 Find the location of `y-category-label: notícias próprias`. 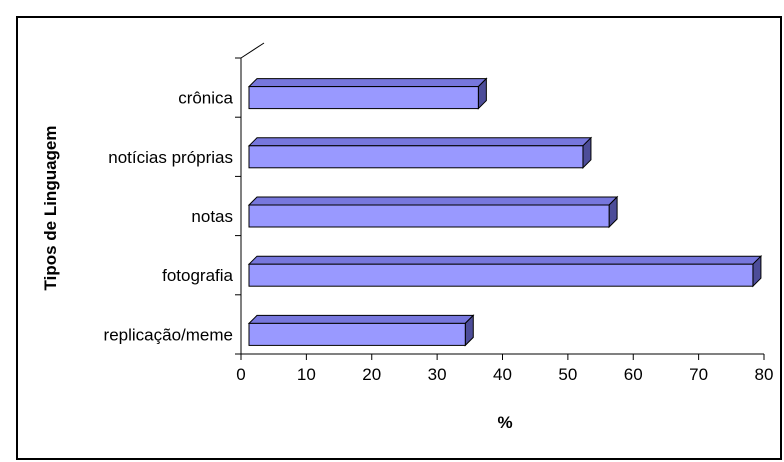

y-category-label: notícias próprias is located at coordinates (170, 157).